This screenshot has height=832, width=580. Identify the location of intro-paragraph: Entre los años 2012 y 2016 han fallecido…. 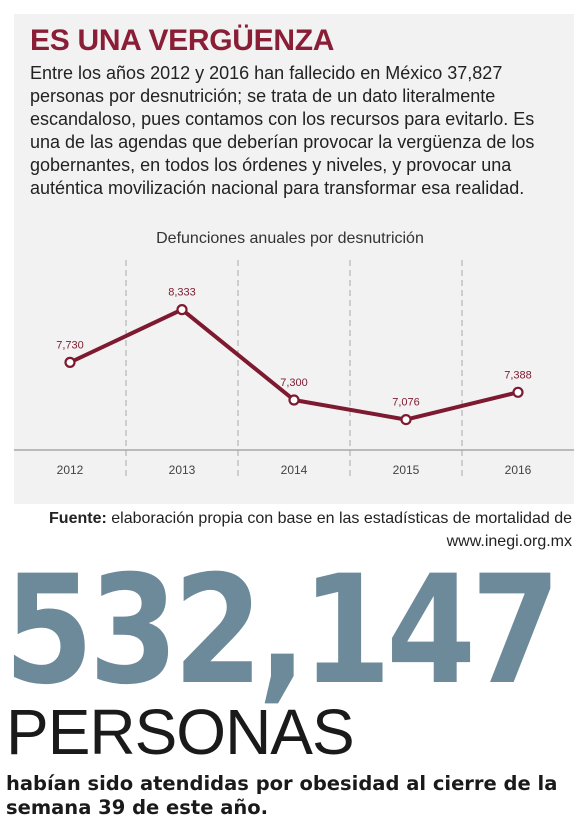
(282, 130).